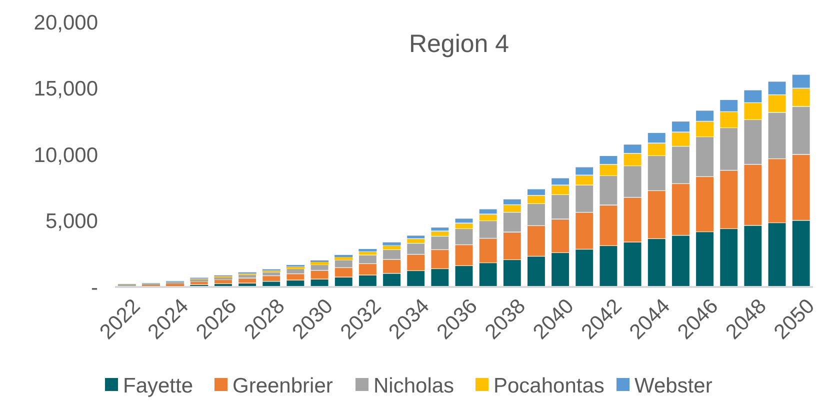 This screenshot has width=823, height=406. What do you see at coordinates (158, 386) in the screenshot?
I see `legend-label: Fayette` at bounding box center [158, 386].